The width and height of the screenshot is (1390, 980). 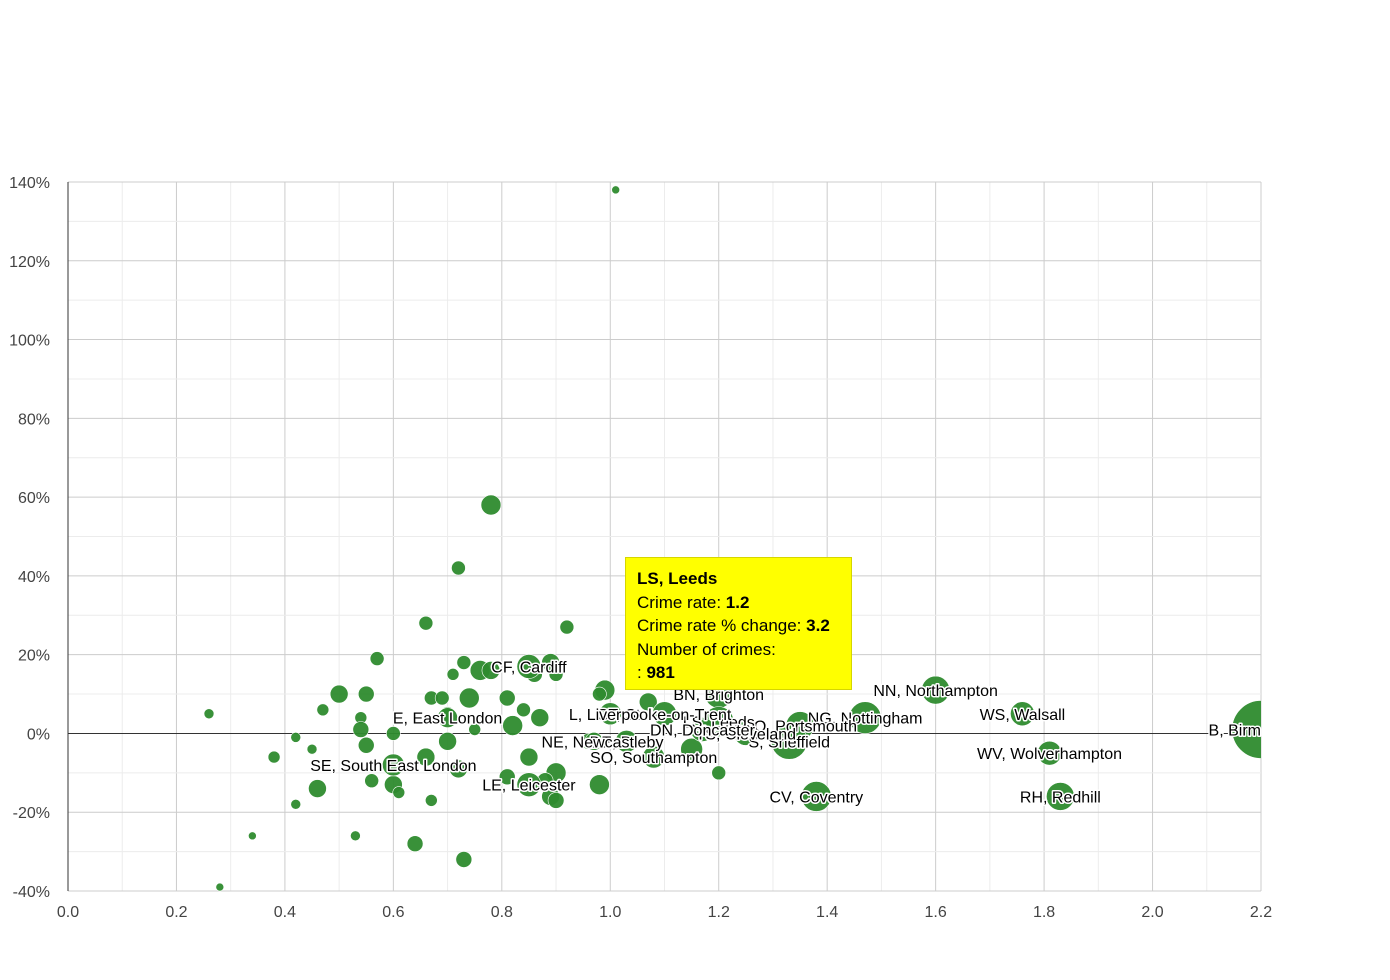 I want to click on x-tick-label: 0.4, so click(x=285, y=912).